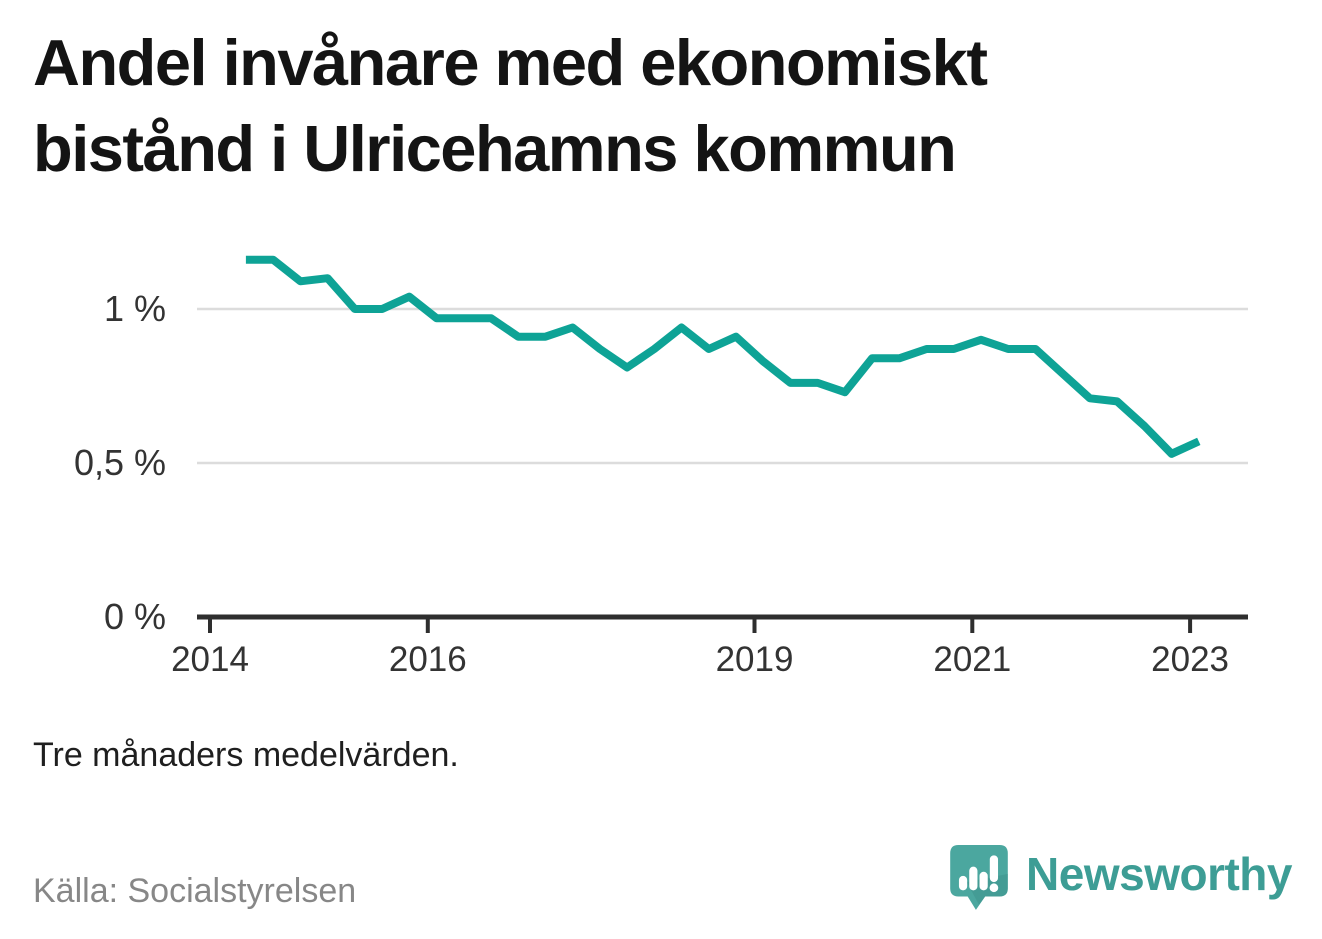 This screenshot has width=1322, height=939. What do you see at coordinates (972, 659) in the screenshot?
I see `x-tick-label: 2021` at bounding box center [972, 659].